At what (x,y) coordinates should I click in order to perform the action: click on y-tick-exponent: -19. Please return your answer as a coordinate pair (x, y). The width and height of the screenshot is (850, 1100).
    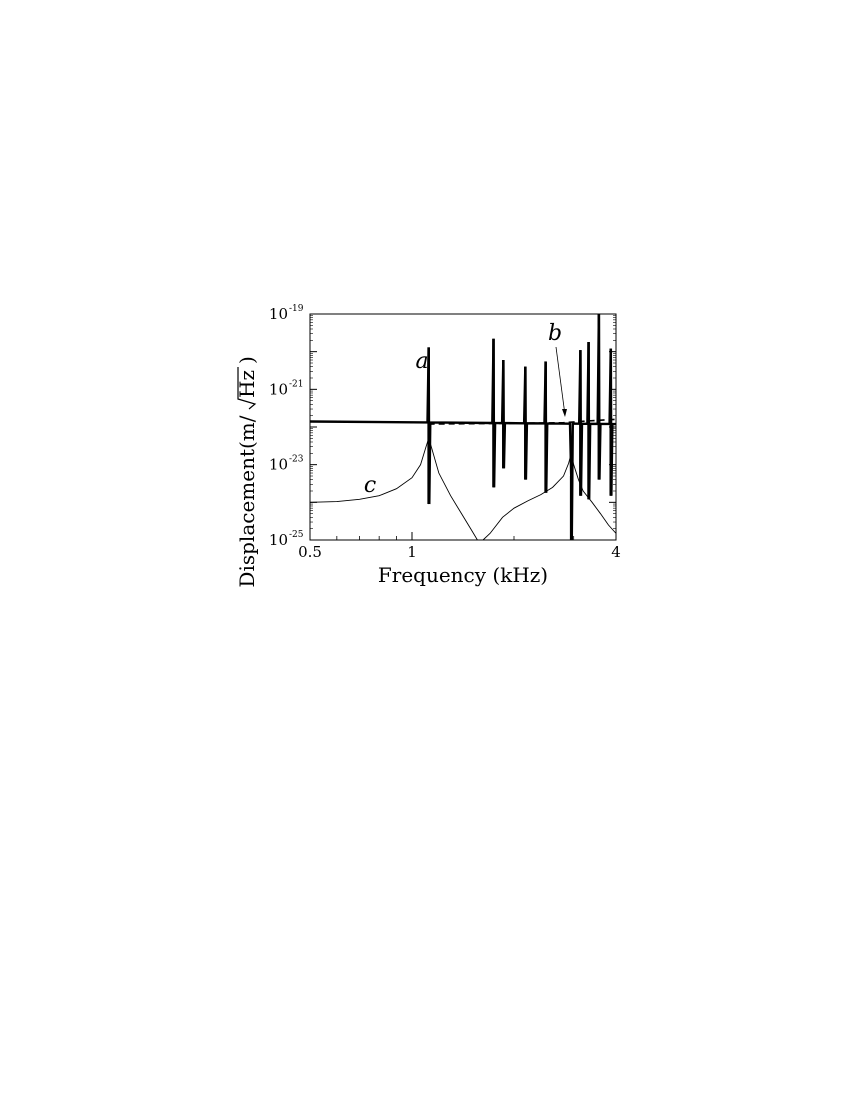
    Looking at the image, I should click on (296, 309).